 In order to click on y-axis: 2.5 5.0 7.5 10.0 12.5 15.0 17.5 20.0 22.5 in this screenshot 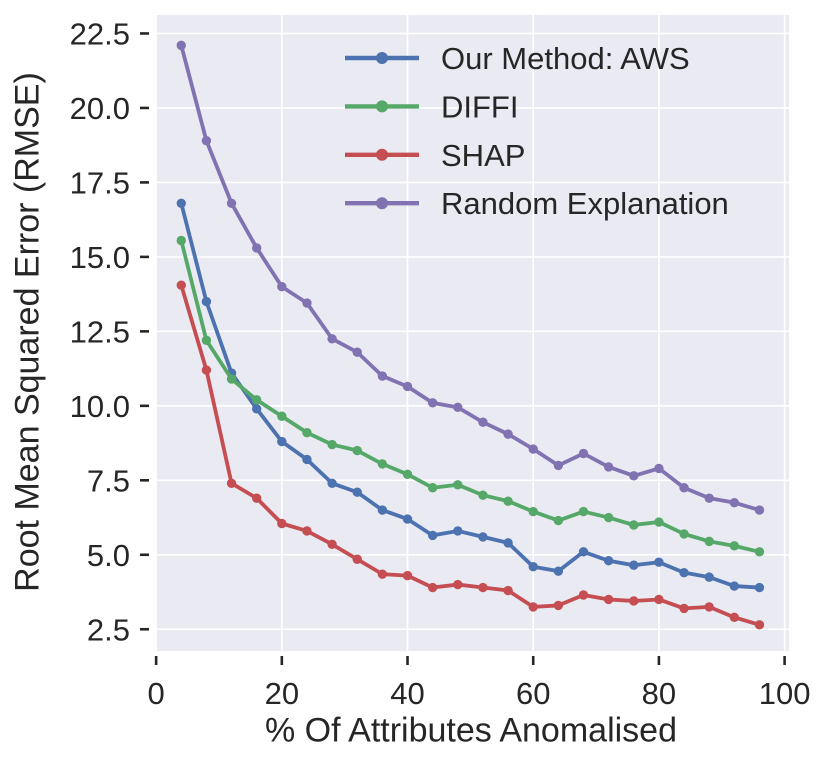, I will do `click(109, 331)`.